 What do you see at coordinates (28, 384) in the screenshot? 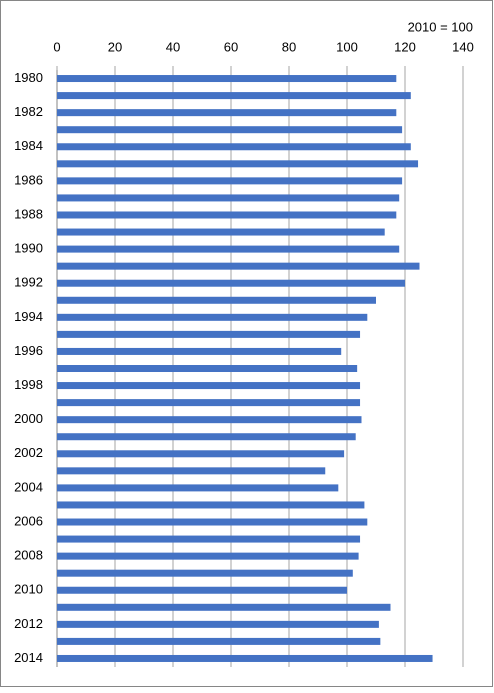
I see `y-tick-label: 1998` at bounding box center [28, 384].